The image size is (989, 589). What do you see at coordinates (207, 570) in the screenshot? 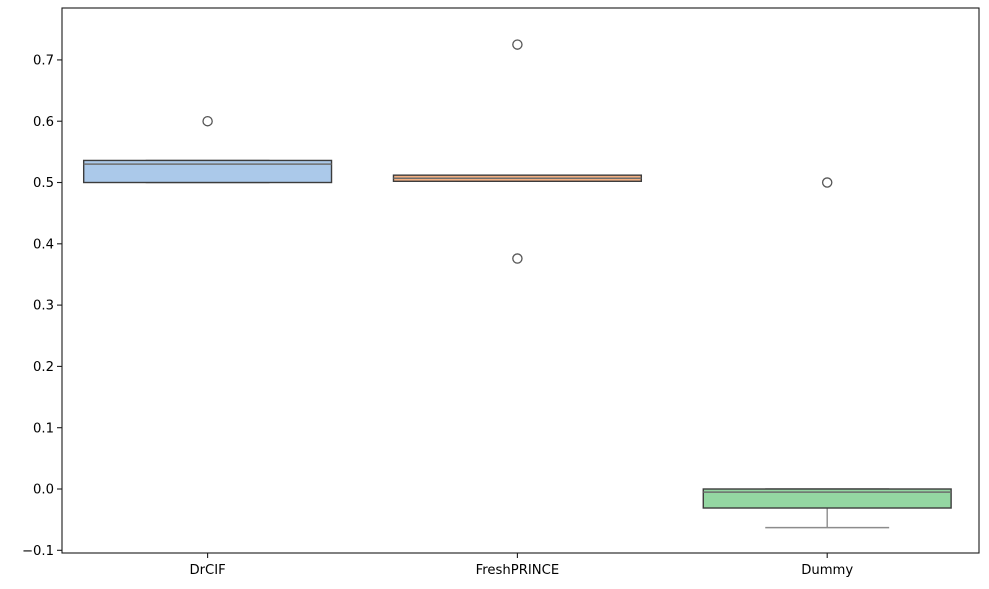
I see `x-tick-label: DrCIF` at bounding box center [207, 570].